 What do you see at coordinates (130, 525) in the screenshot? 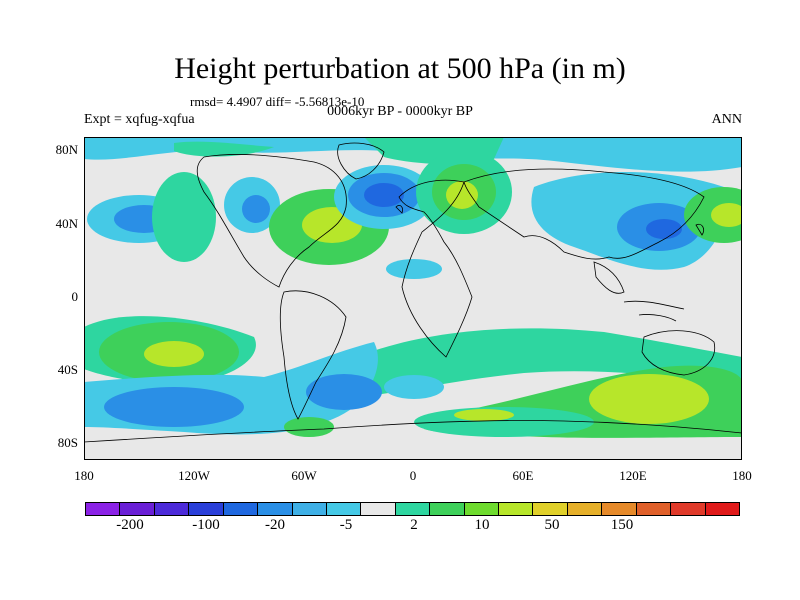
I see `colorbar-label: -200` at bounding box center [130, 525].